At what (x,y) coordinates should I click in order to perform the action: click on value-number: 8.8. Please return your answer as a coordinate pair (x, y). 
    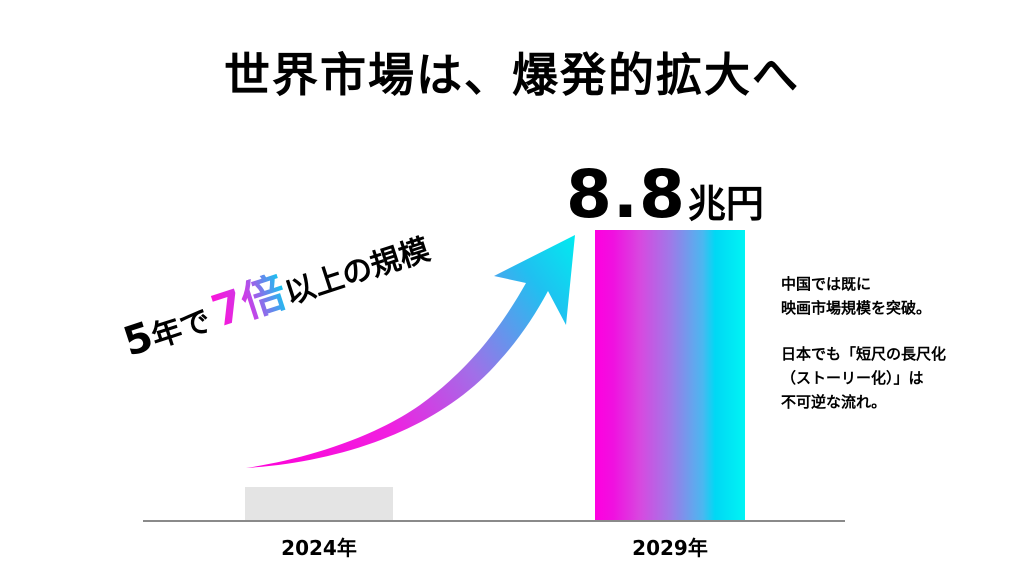
    Looking at the image, I should click on (626, 194).